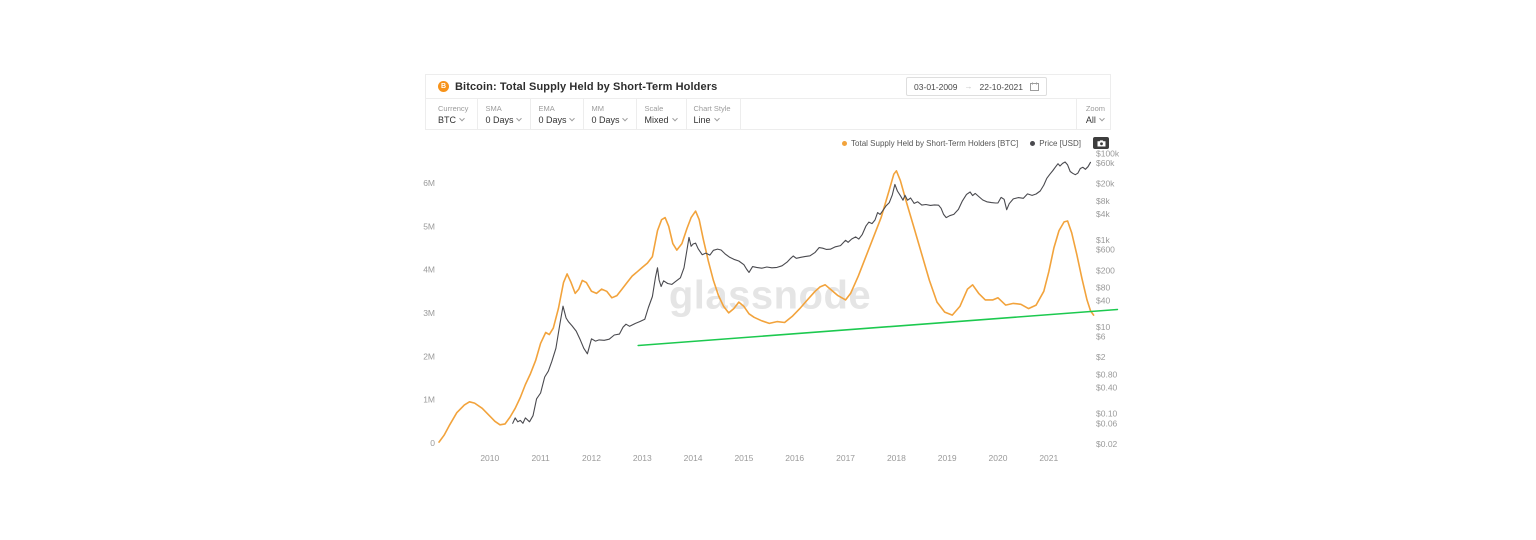  What do you see at coordinates (845, 458) in the screenshot?
I see `x-axis-year-tick: 2017` at bounding box center [845, 458].